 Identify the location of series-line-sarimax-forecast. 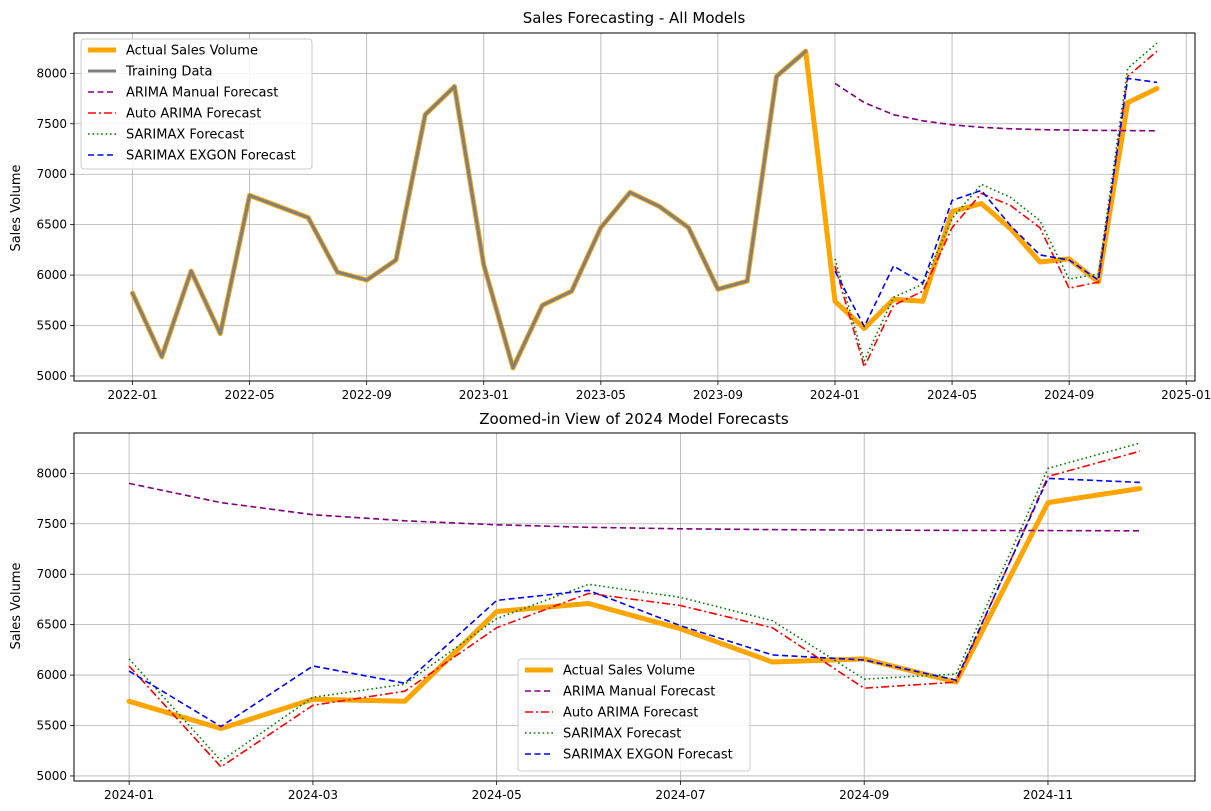
(996, 202).